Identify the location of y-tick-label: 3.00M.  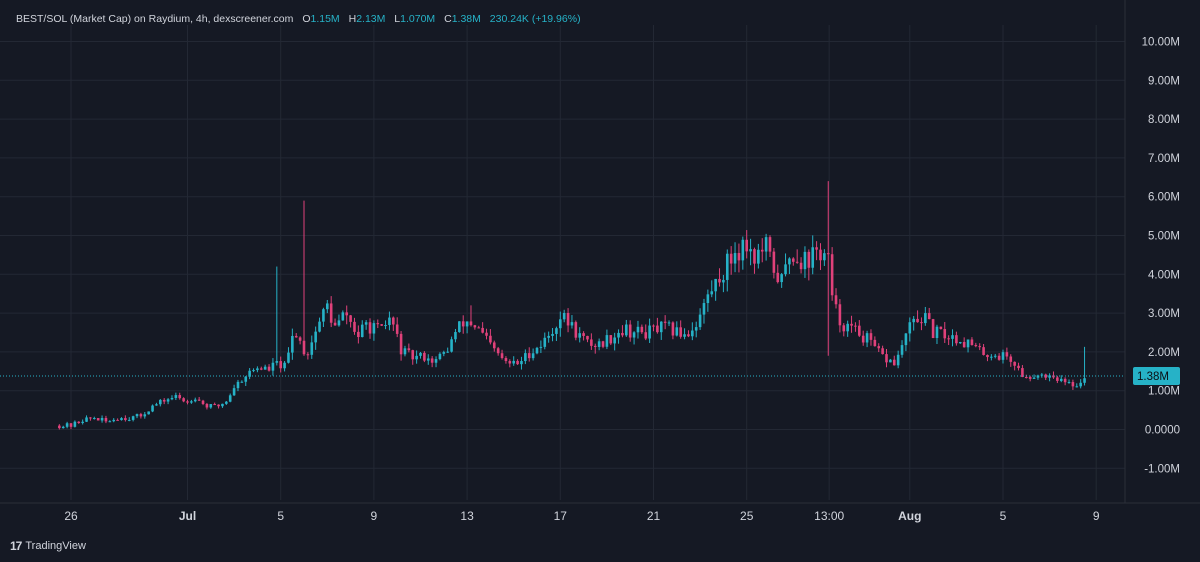
(1164, 314).